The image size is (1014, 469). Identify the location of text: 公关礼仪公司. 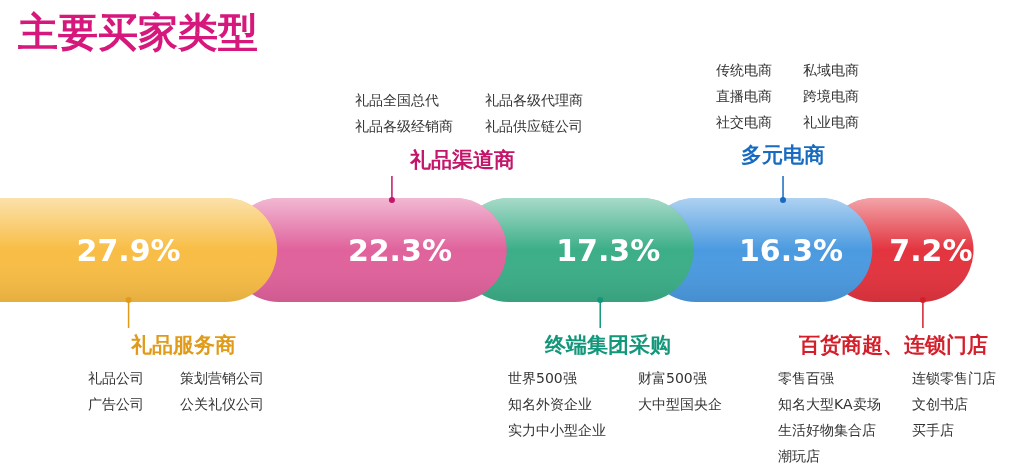
(222, 404).